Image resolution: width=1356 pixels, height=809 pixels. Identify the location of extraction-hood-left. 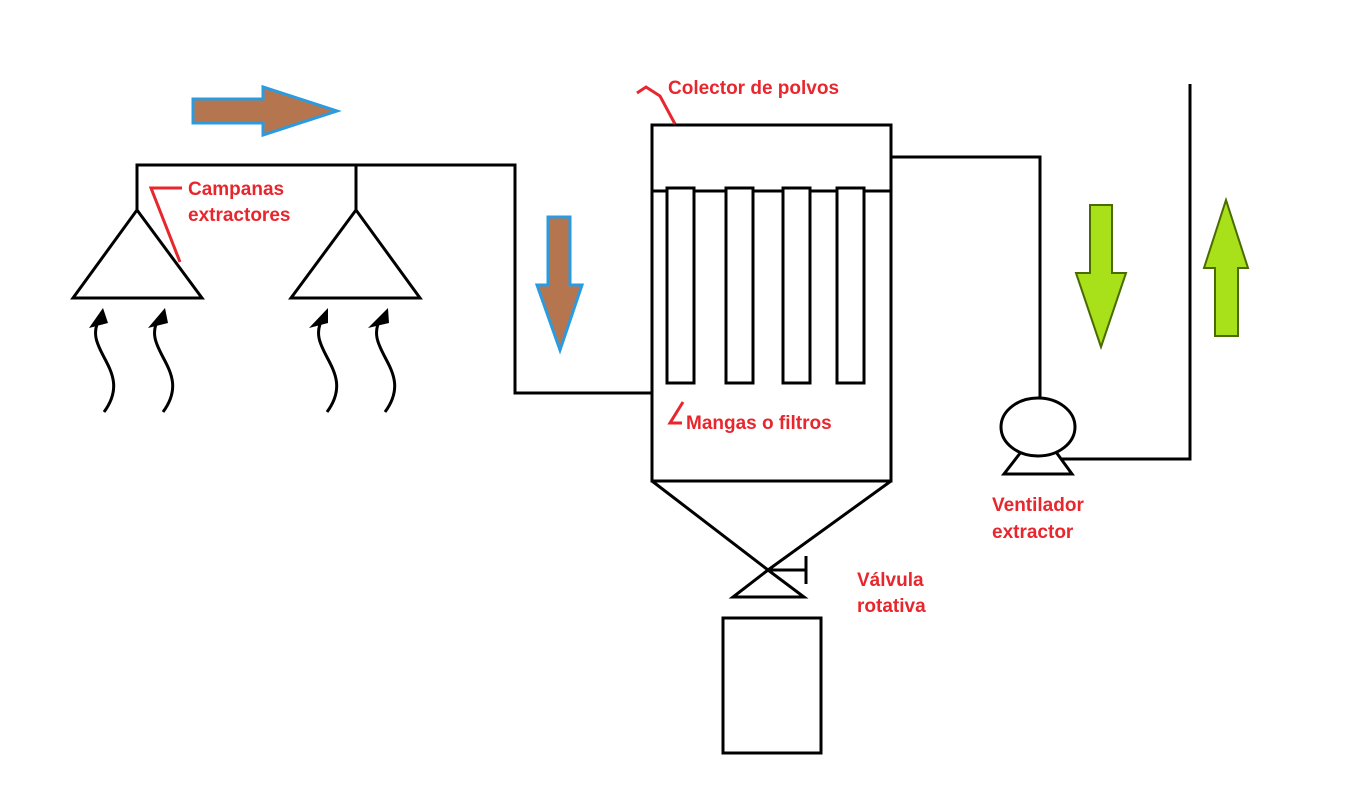
(137, 253).